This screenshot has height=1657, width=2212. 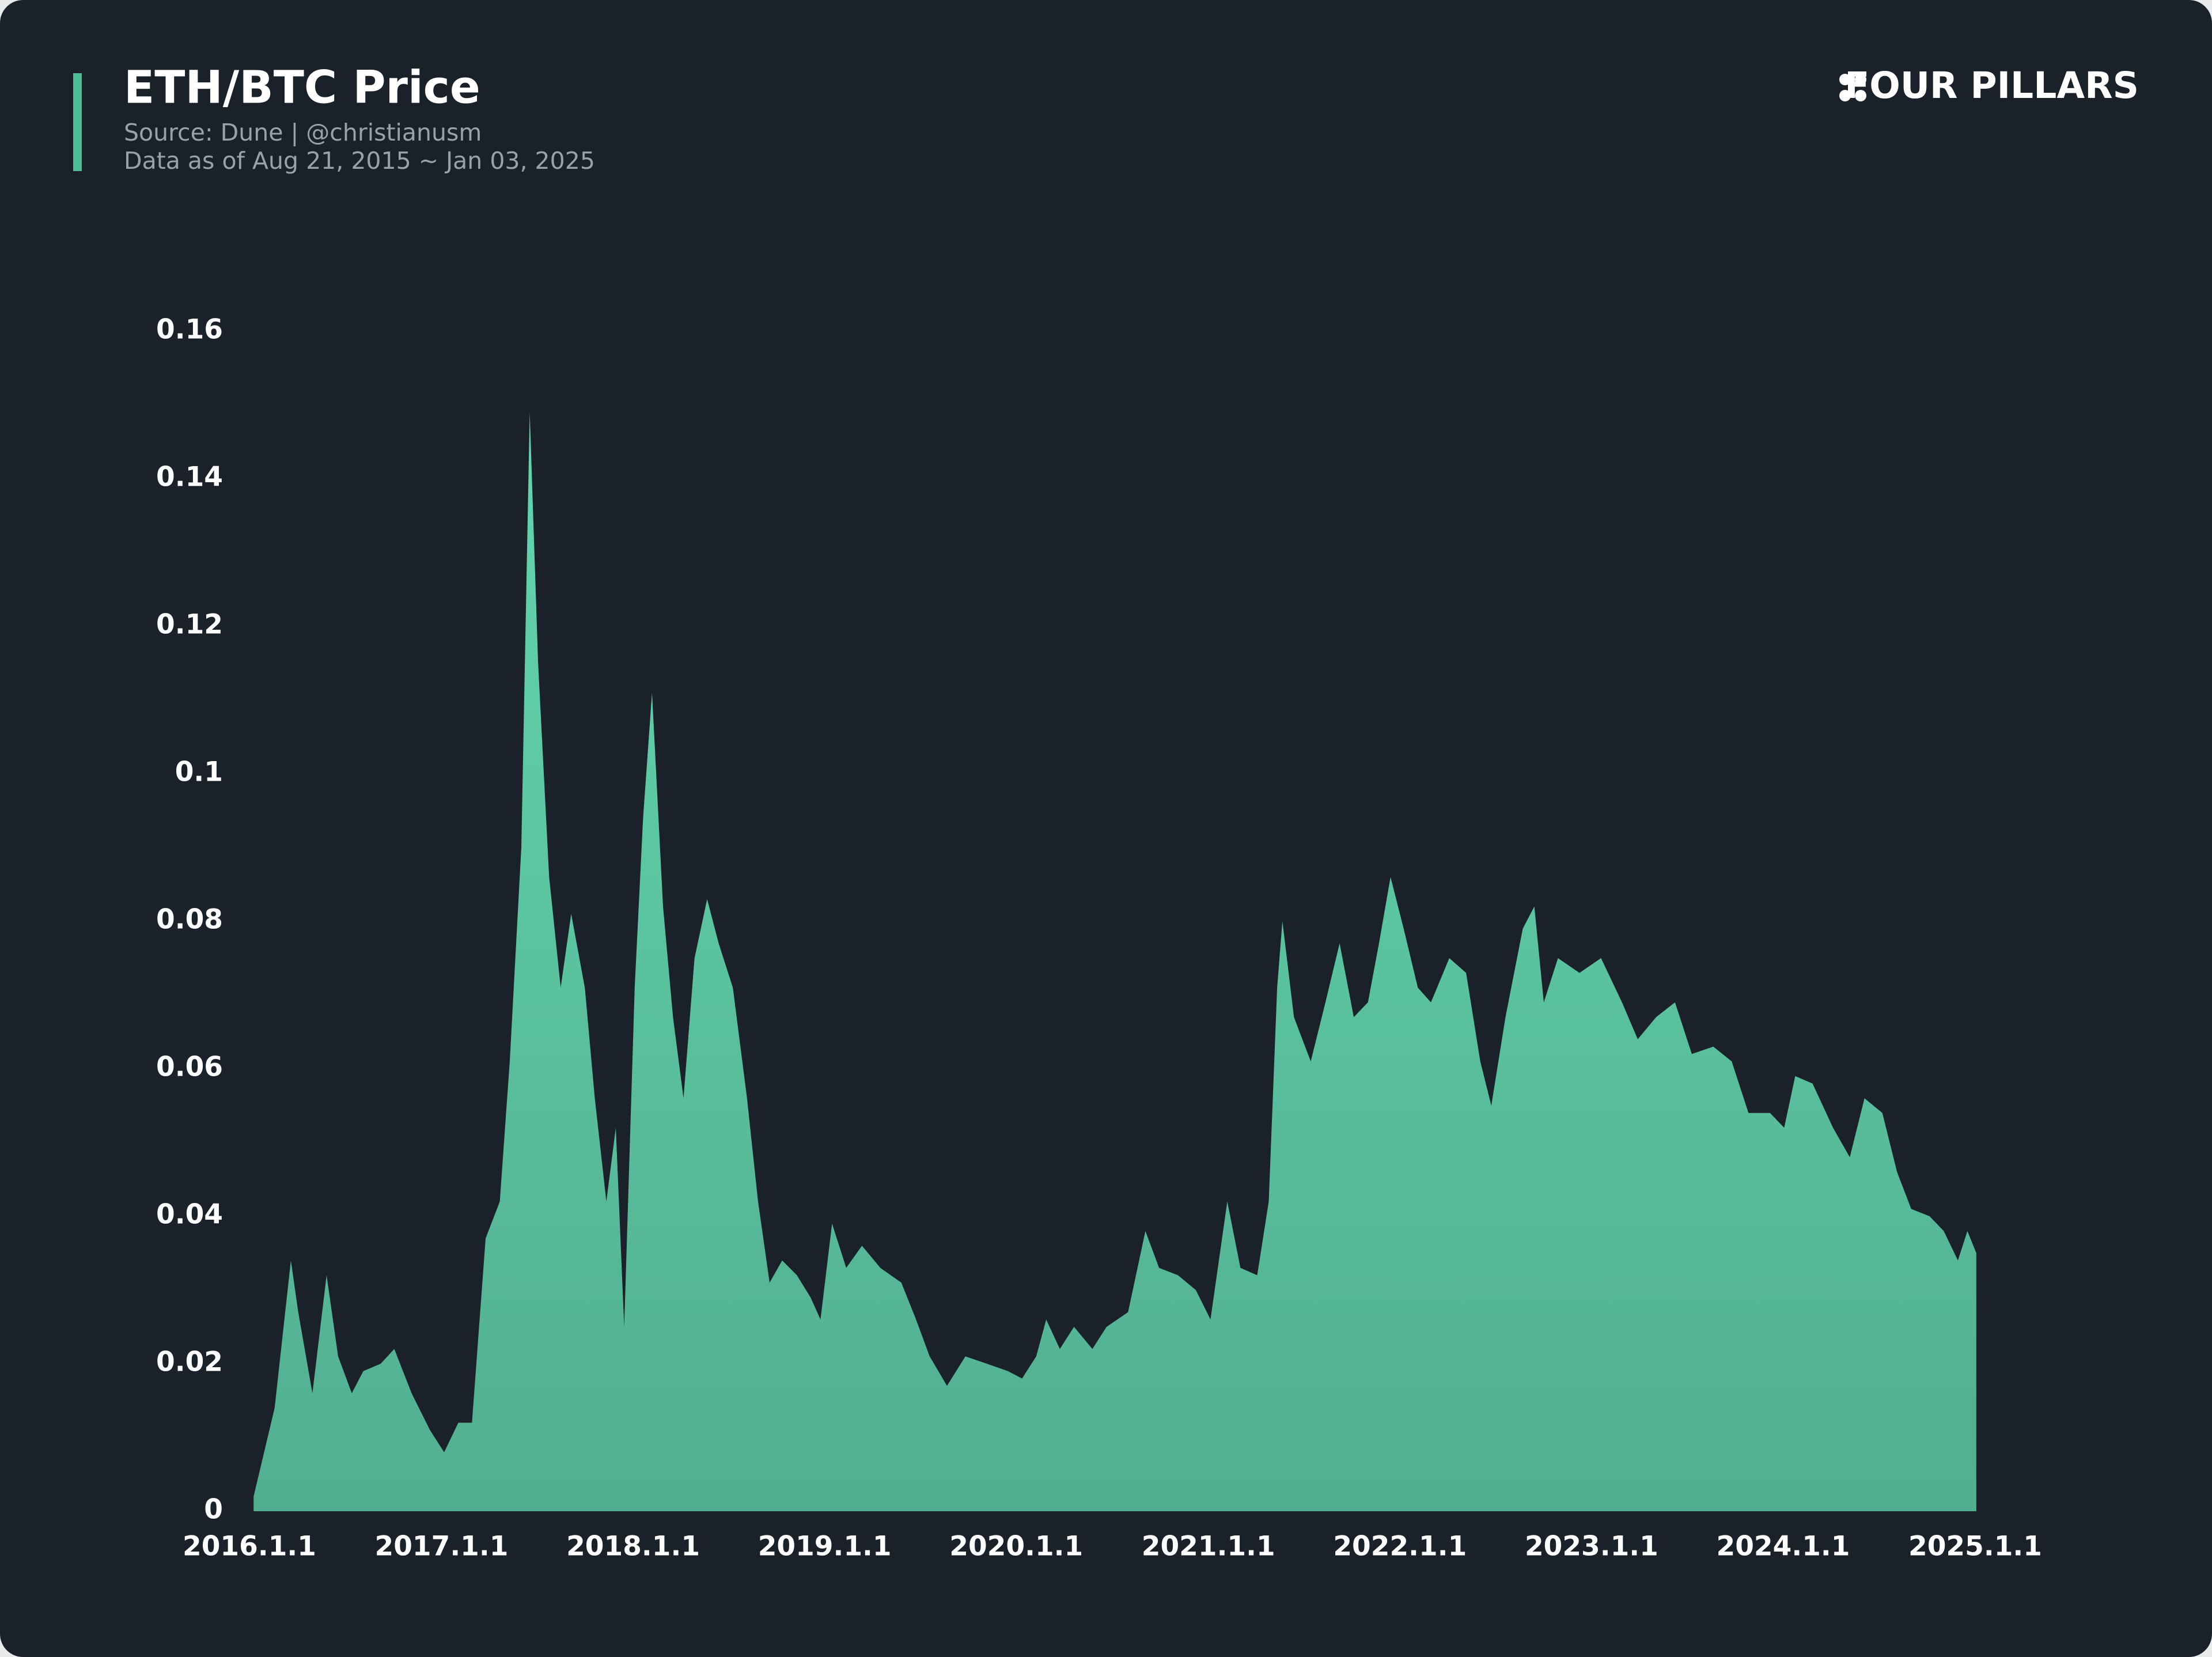 What do you see at coordinates (213, 1510) in the screenshot?
I see `y-tick-label: 0` at bounding box center [213, 1510].